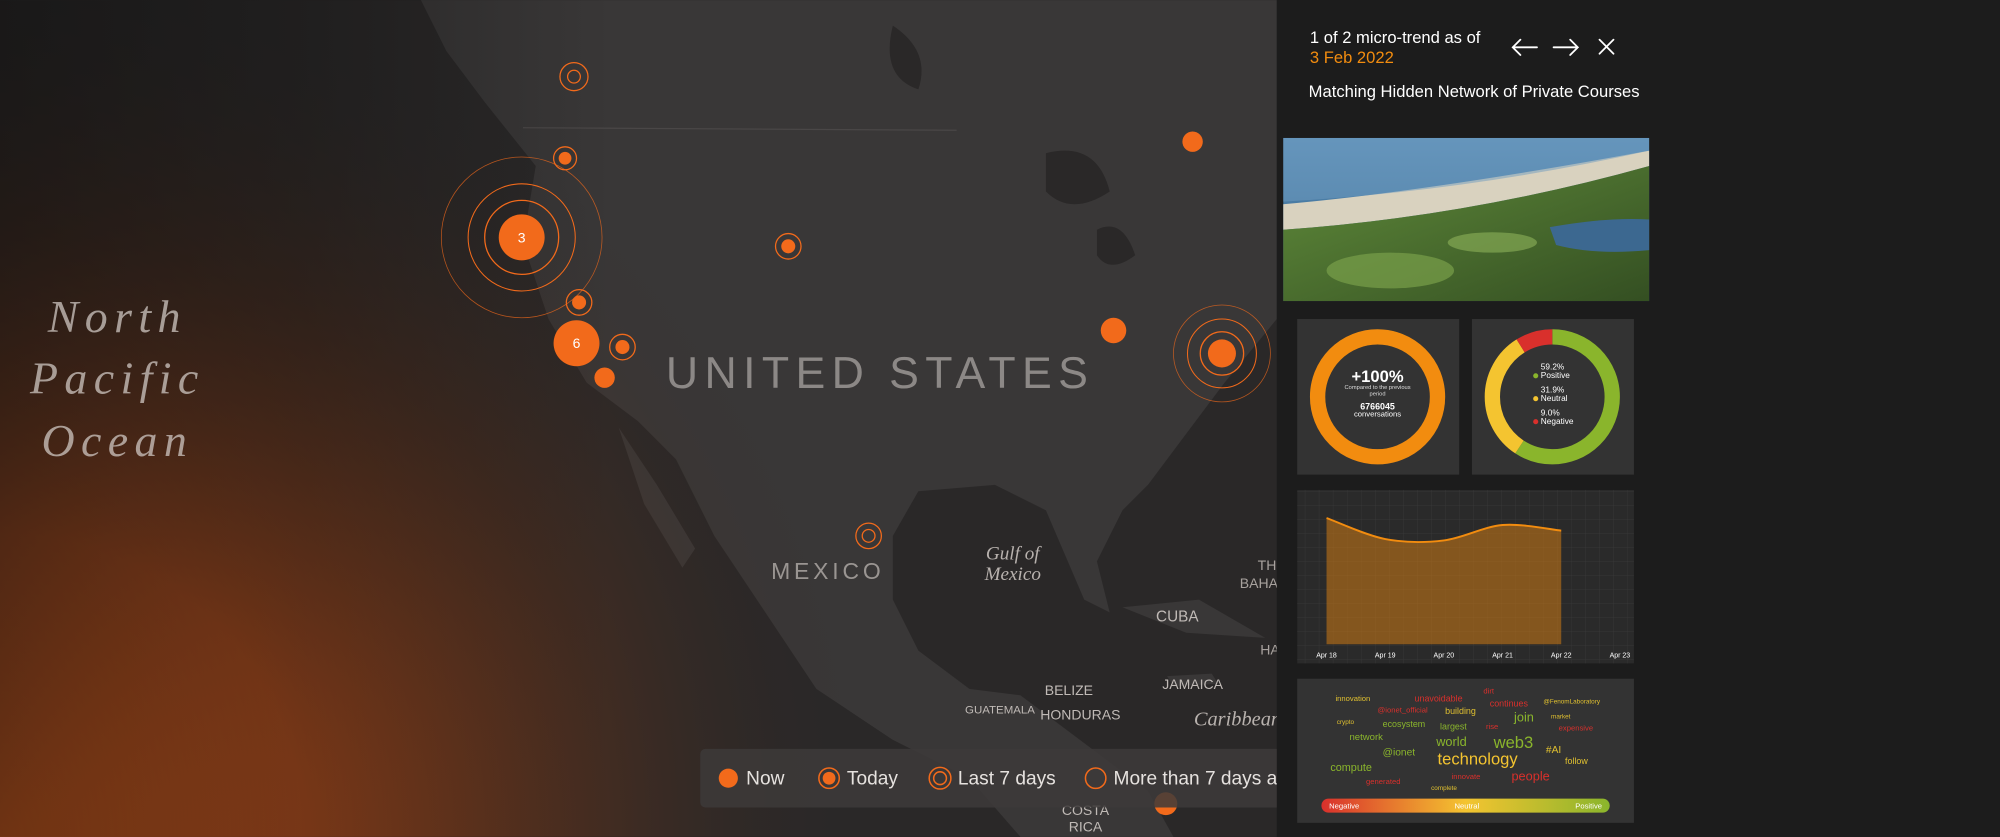 This screenshot has width=2000, height=837. I want to click on x-tick-label: Apr 19, so click(1385, 656).